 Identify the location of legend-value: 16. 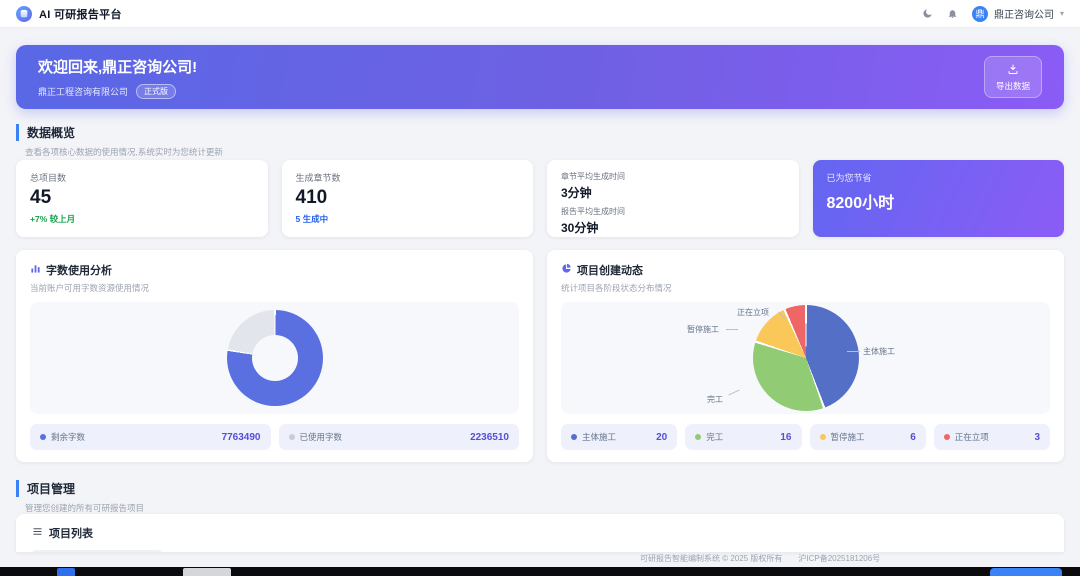
(786, 437).